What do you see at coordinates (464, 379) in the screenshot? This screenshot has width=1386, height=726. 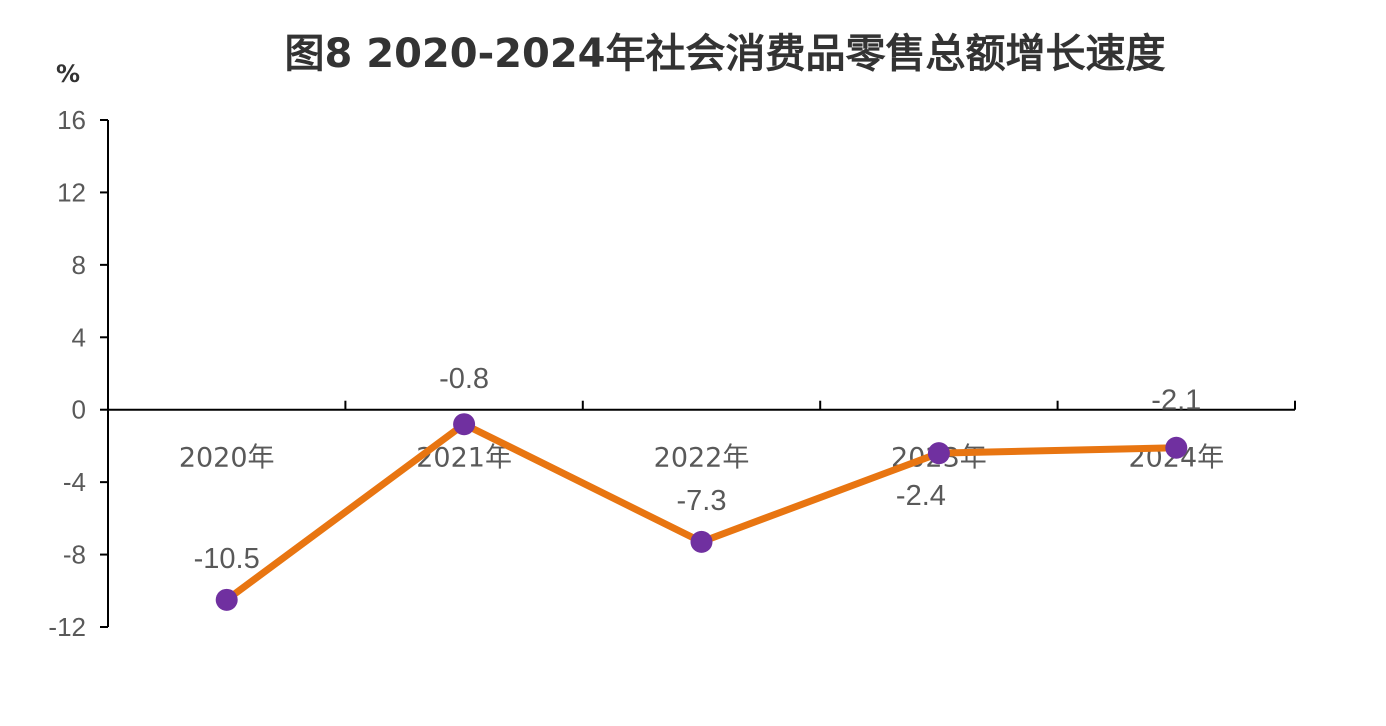 I see `data-label: -0.8` at bounding box center [464, 379].